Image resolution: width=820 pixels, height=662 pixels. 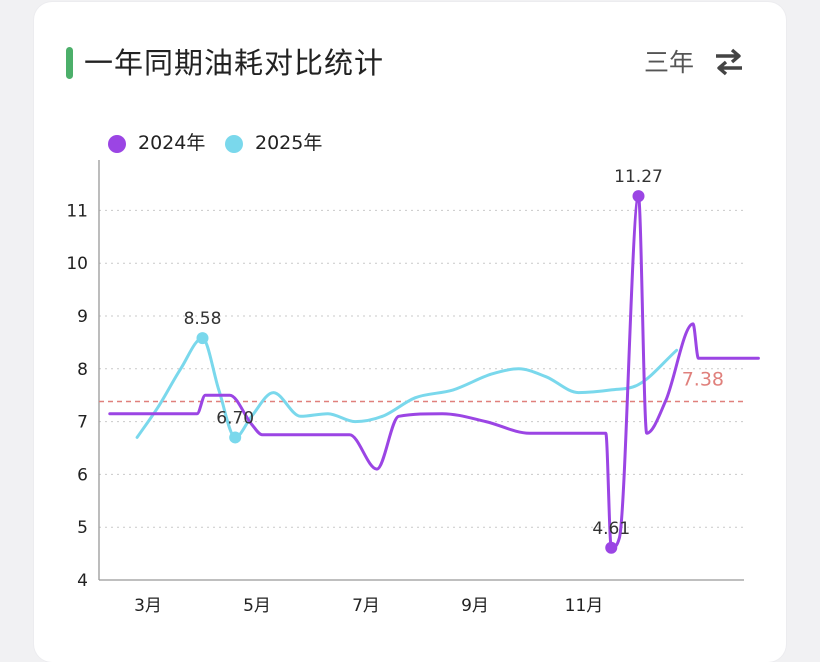 What do you see at coordinates (584, 606) in the screenshot?
I see `x-tick-label: 11月` at bounding box center [584, 606].